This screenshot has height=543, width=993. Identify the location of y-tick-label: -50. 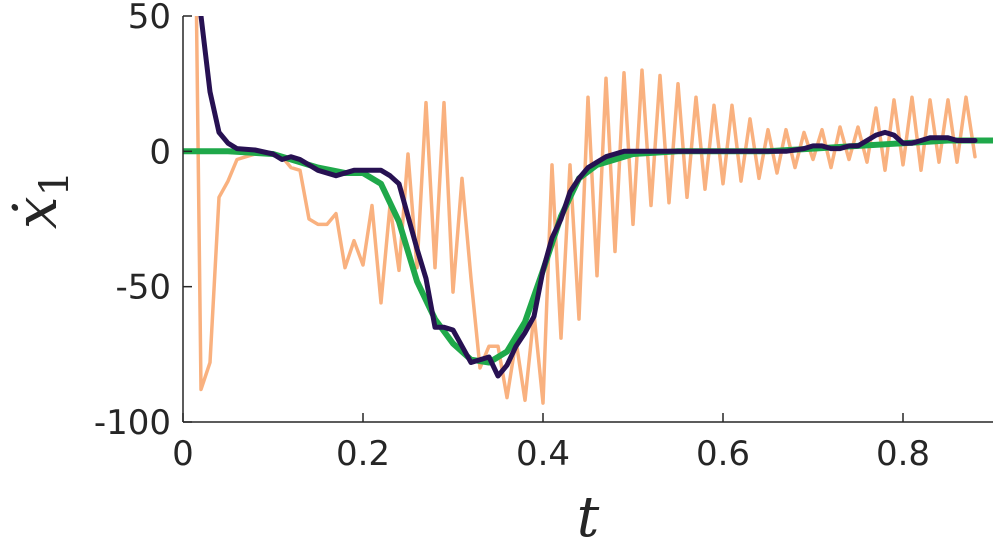
(143, 288).